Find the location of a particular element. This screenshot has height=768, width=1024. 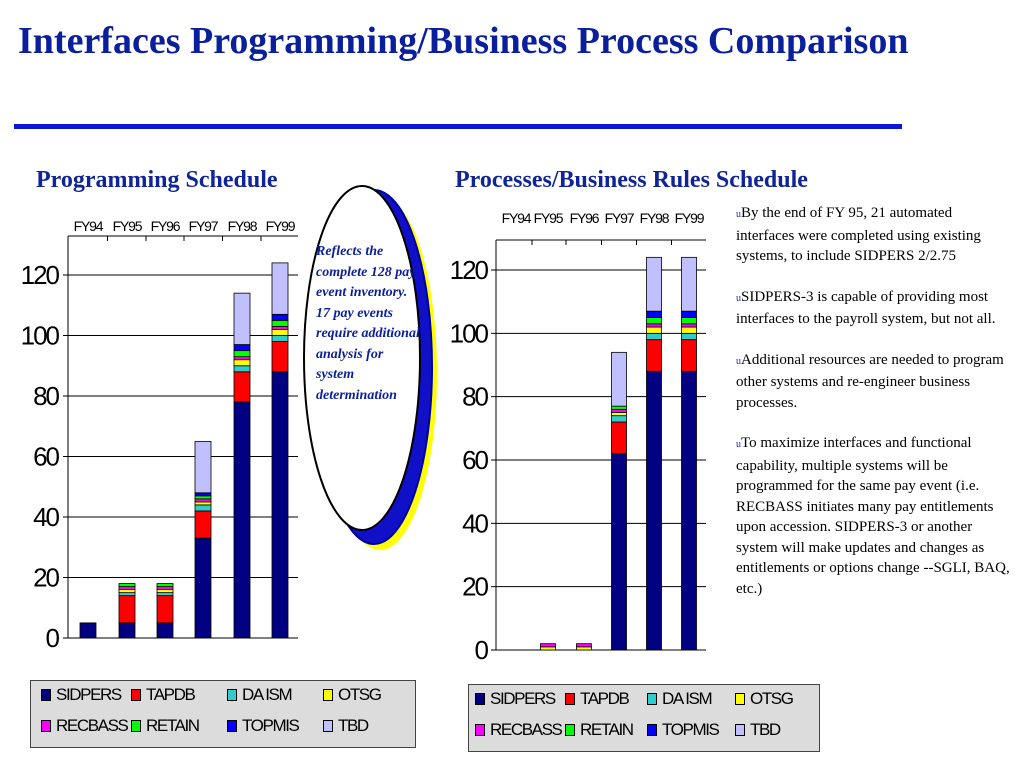

bar-fy98-topmis is located at coordinates (654, 314).